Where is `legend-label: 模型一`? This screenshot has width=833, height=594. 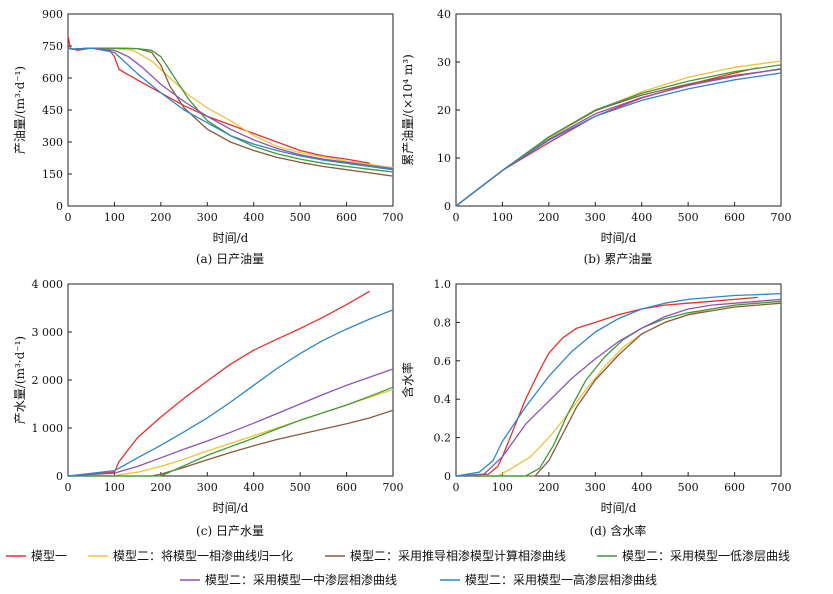
legend-label: 模型一 is located at coordinates (49, 556).